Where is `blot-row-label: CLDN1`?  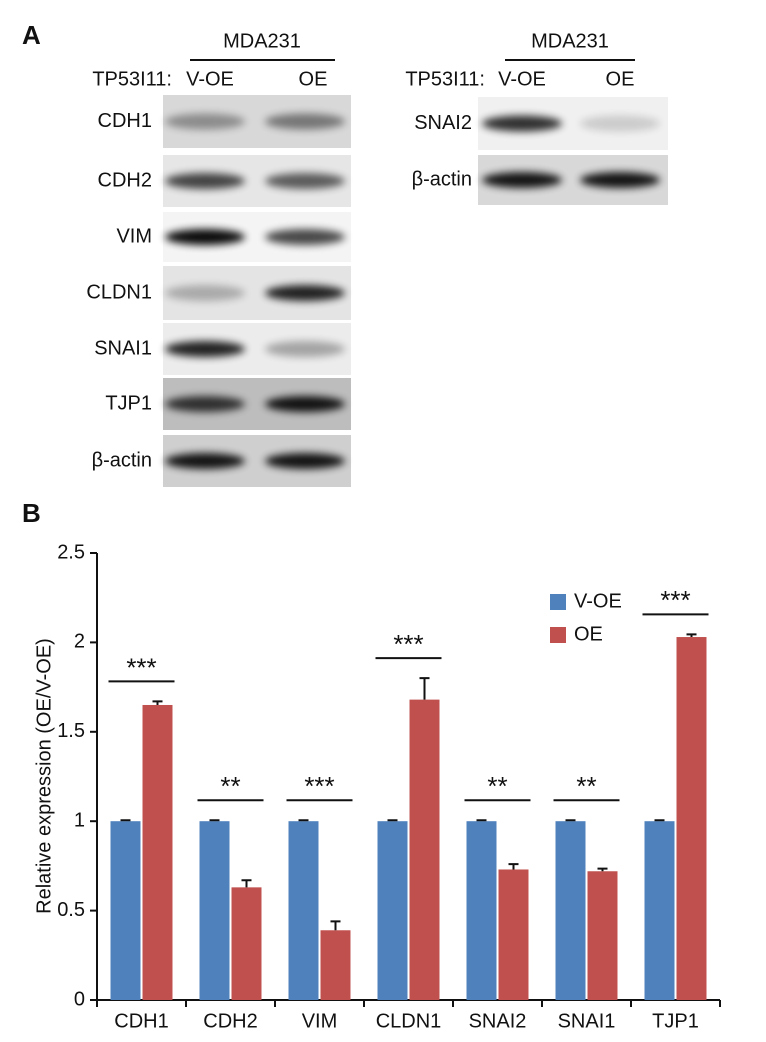 blot-row-label: CLDN1 is located at coordinates (119, 292).